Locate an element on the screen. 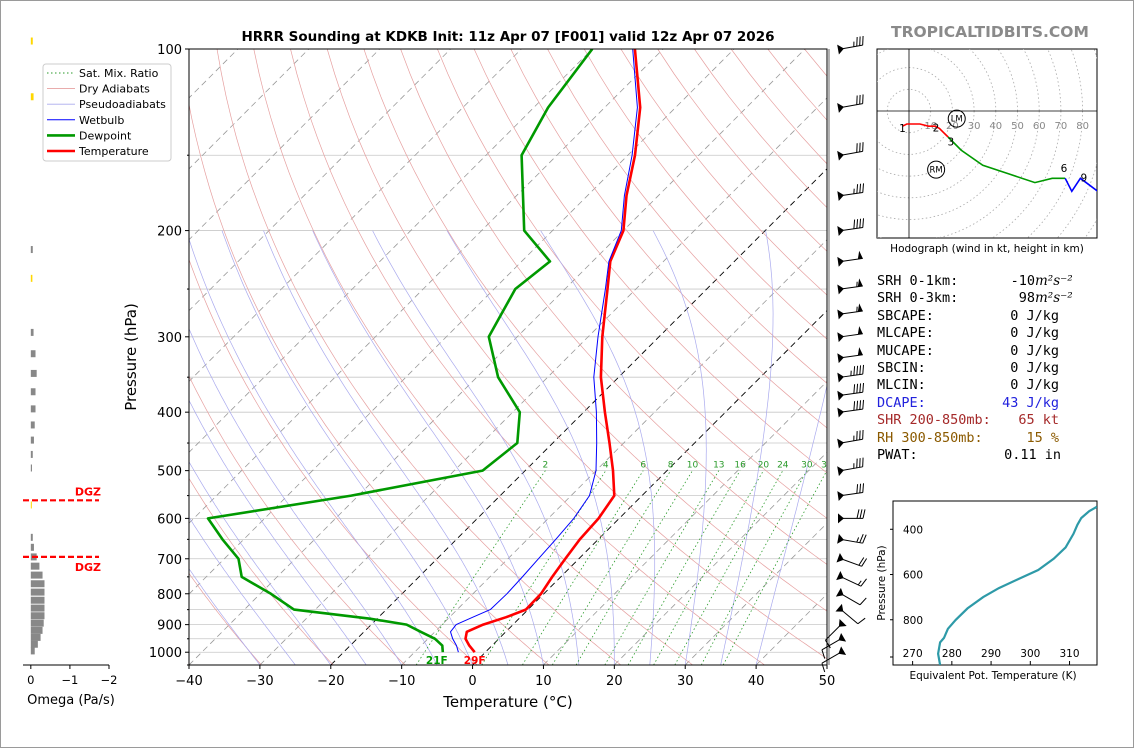 The image size is (1134, 748). surface-dewpoint-label: 21F is located at coordinates (437, 661).